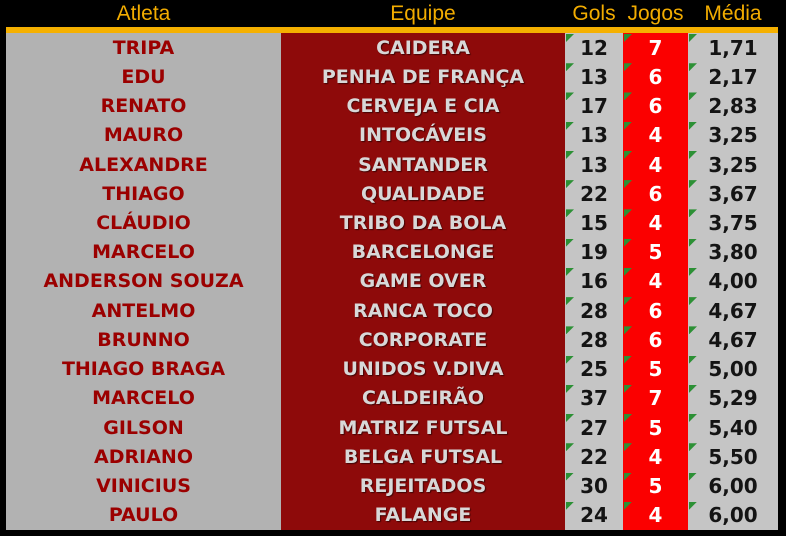 The image size is (786, 536). What do you see at coordinates (733, 194) in the screenshot?
I see `media-cell: 3,67` at bounding box center [733, 194].